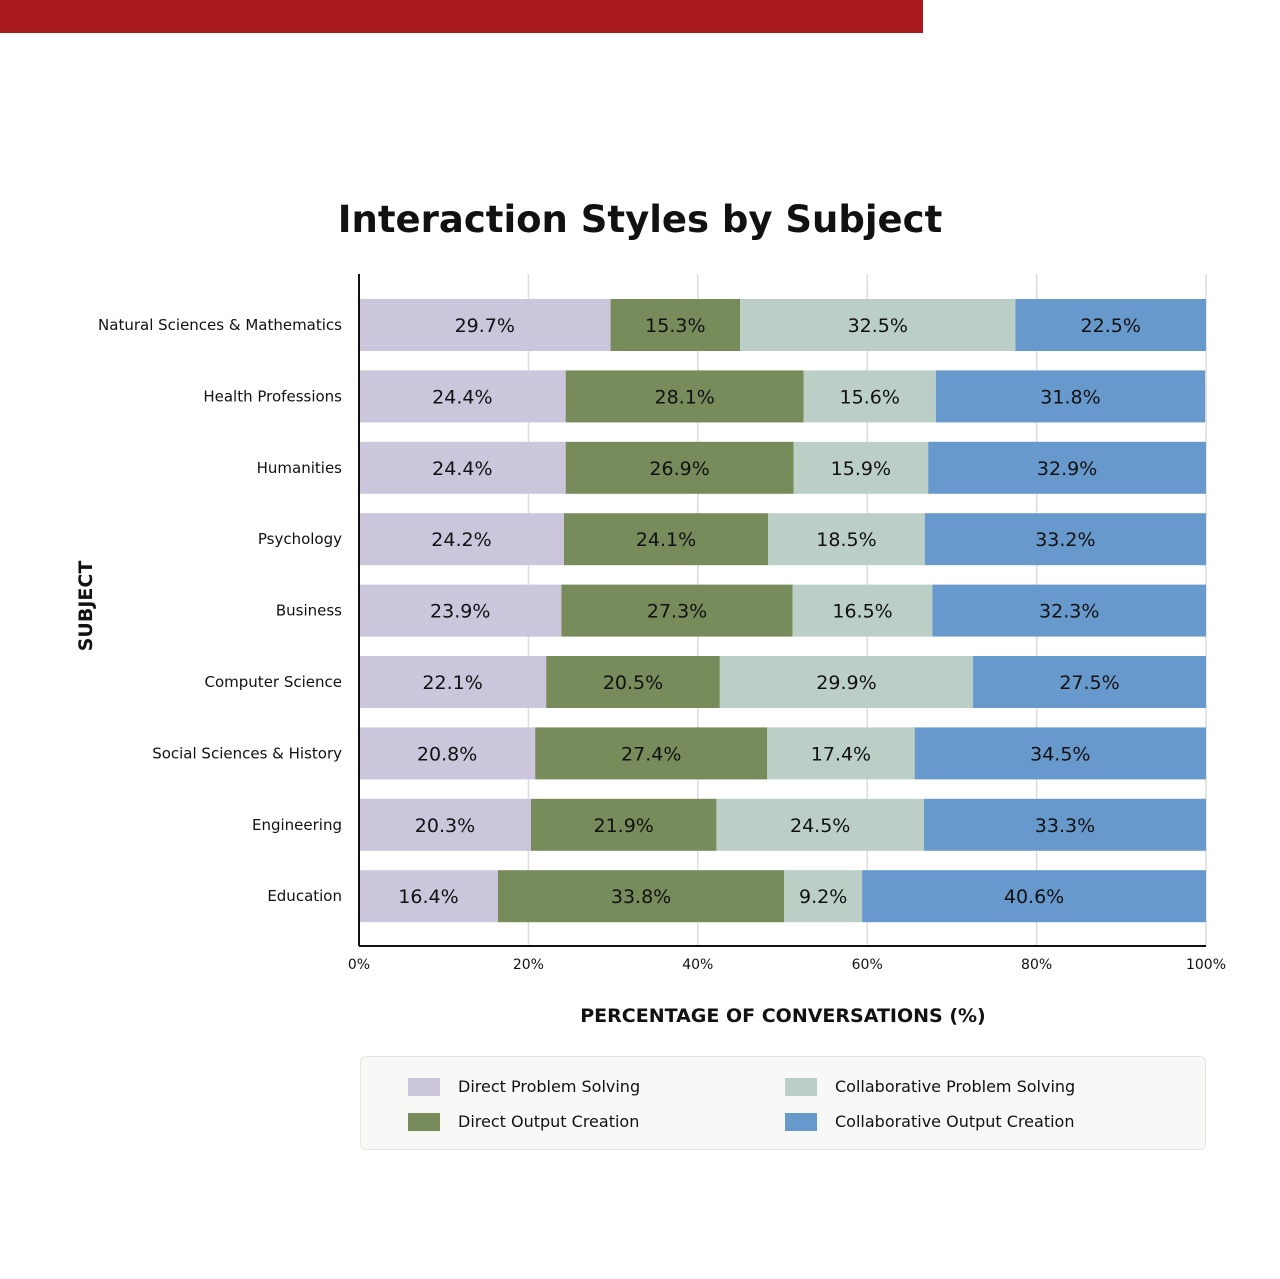 The image size is (1280, 1279). Describe the element at coordinates (867, 965) in the screenshot. I see `x-tick-label: 60%` at that location.